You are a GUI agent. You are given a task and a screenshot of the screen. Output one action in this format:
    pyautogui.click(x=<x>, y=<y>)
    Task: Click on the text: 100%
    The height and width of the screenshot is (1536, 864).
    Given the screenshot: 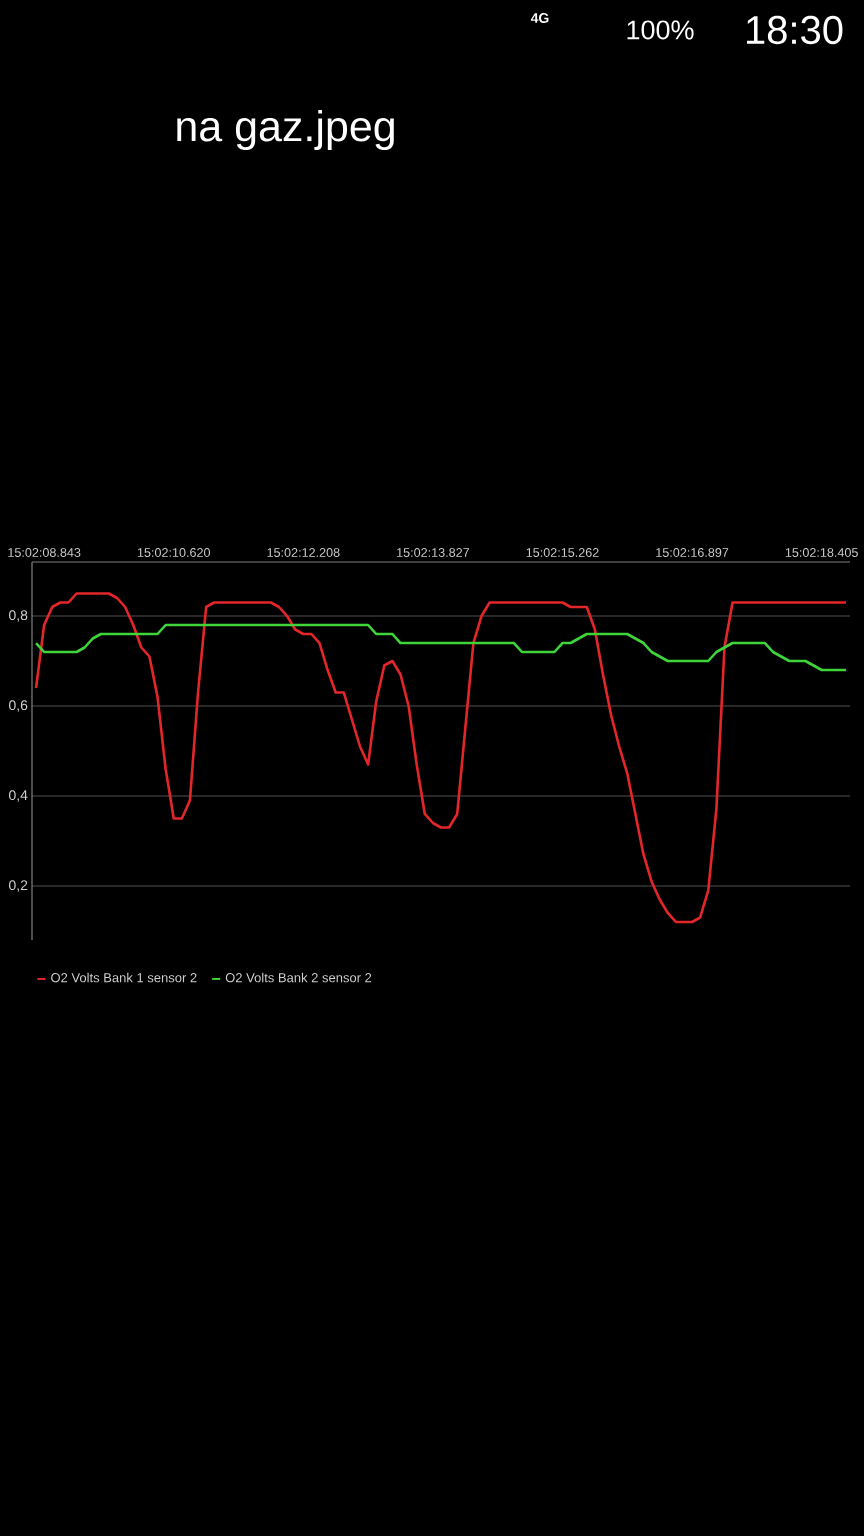 What is the action you would take?
    pyautogui.click(x=660, y=30)
    